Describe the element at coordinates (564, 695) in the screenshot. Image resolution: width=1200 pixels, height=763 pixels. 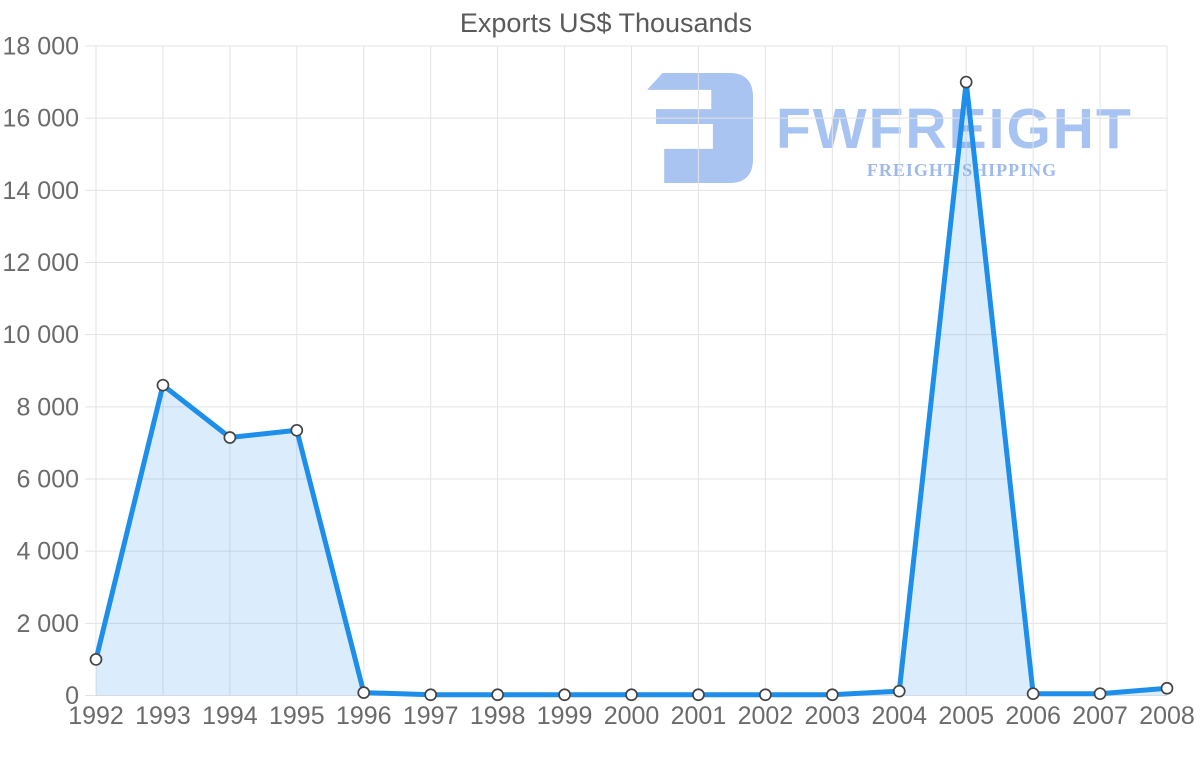
I see `data-point-marker-1999` at that location.